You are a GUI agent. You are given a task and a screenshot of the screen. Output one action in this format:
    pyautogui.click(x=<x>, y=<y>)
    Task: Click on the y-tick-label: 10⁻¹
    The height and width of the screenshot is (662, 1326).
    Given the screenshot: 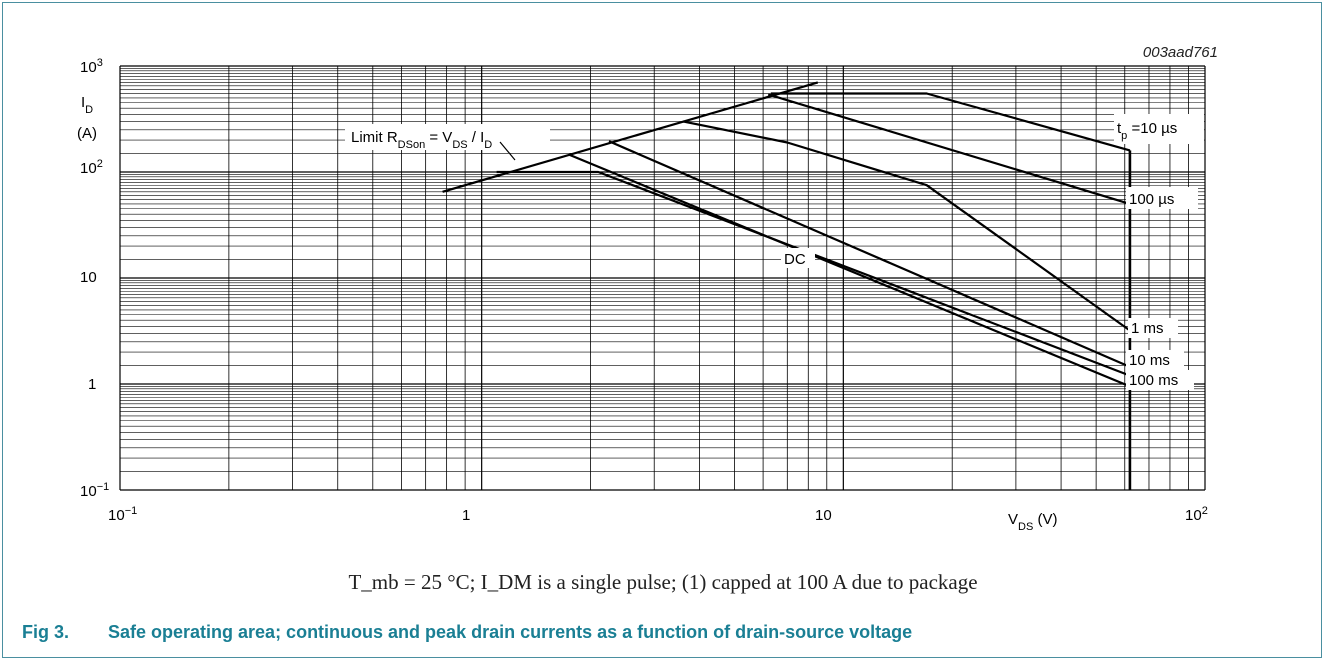 What is the action you would take?
    pyautogui.click(x=94, y=490)
    